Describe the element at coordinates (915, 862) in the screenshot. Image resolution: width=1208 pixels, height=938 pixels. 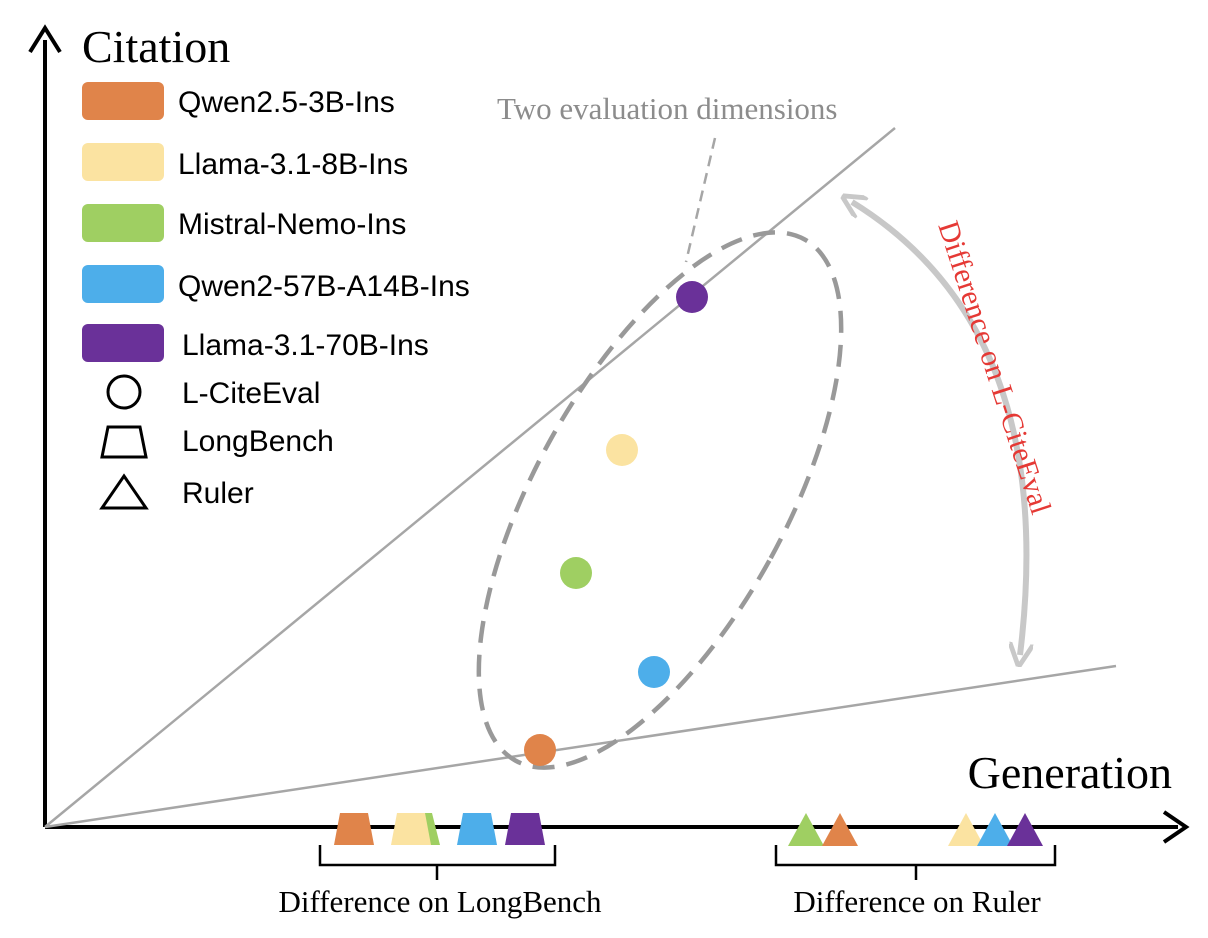
I see `ruler-brace` at that location.